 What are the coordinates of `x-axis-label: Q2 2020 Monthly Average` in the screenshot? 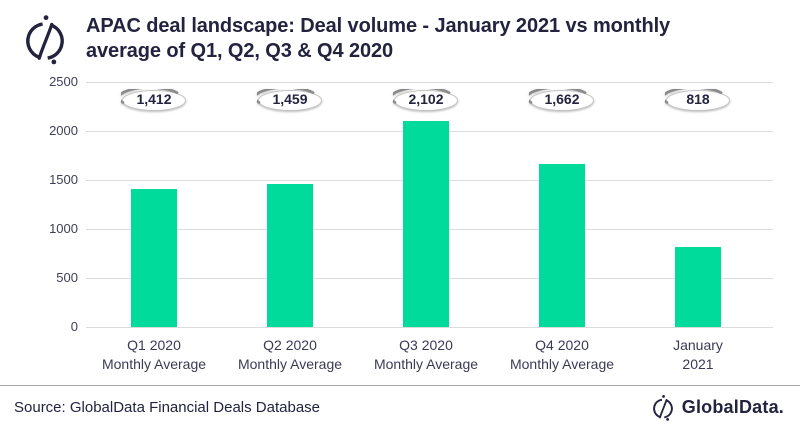 It's located at (290, 355).